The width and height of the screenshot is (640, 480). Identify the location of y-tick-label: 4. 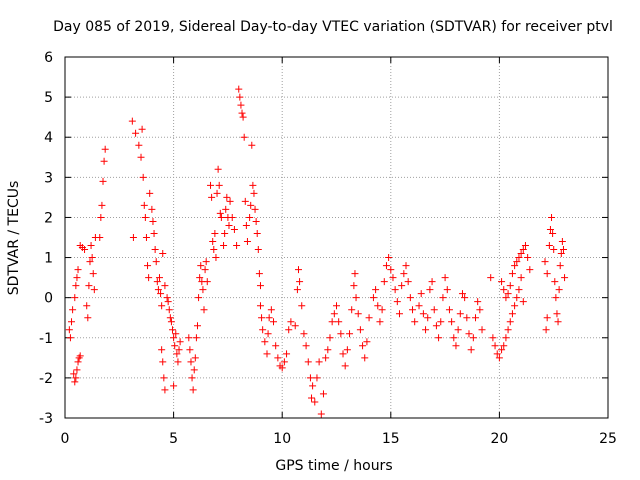
(48, 138).